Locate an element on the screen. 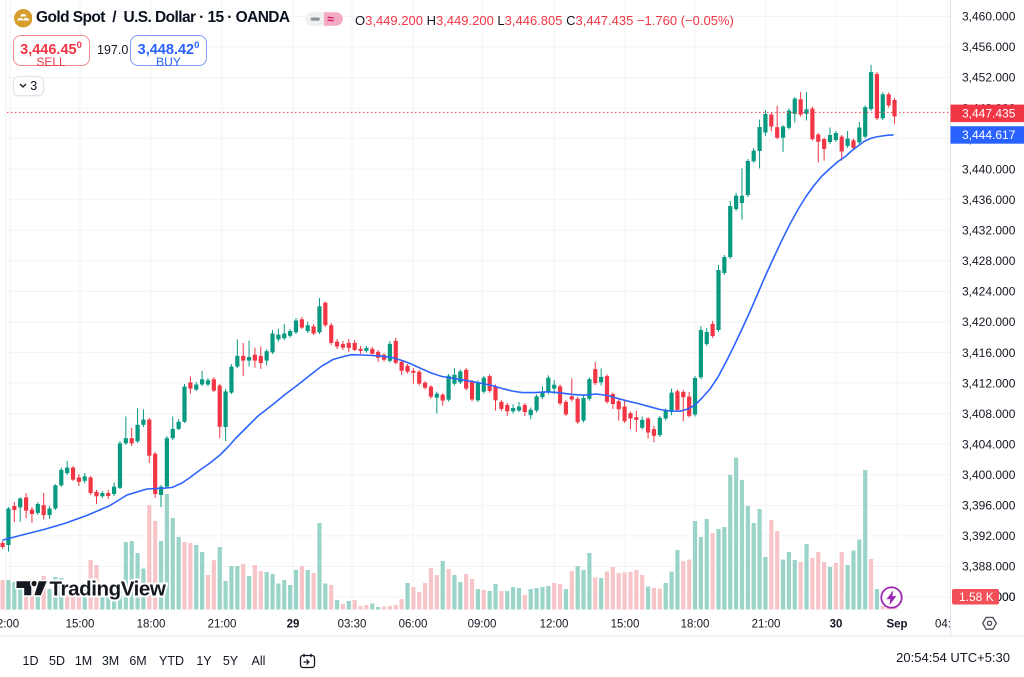 This screenshot has width=1024, height=677. svg-text: 12:00 is located at coordinates (554, 625).